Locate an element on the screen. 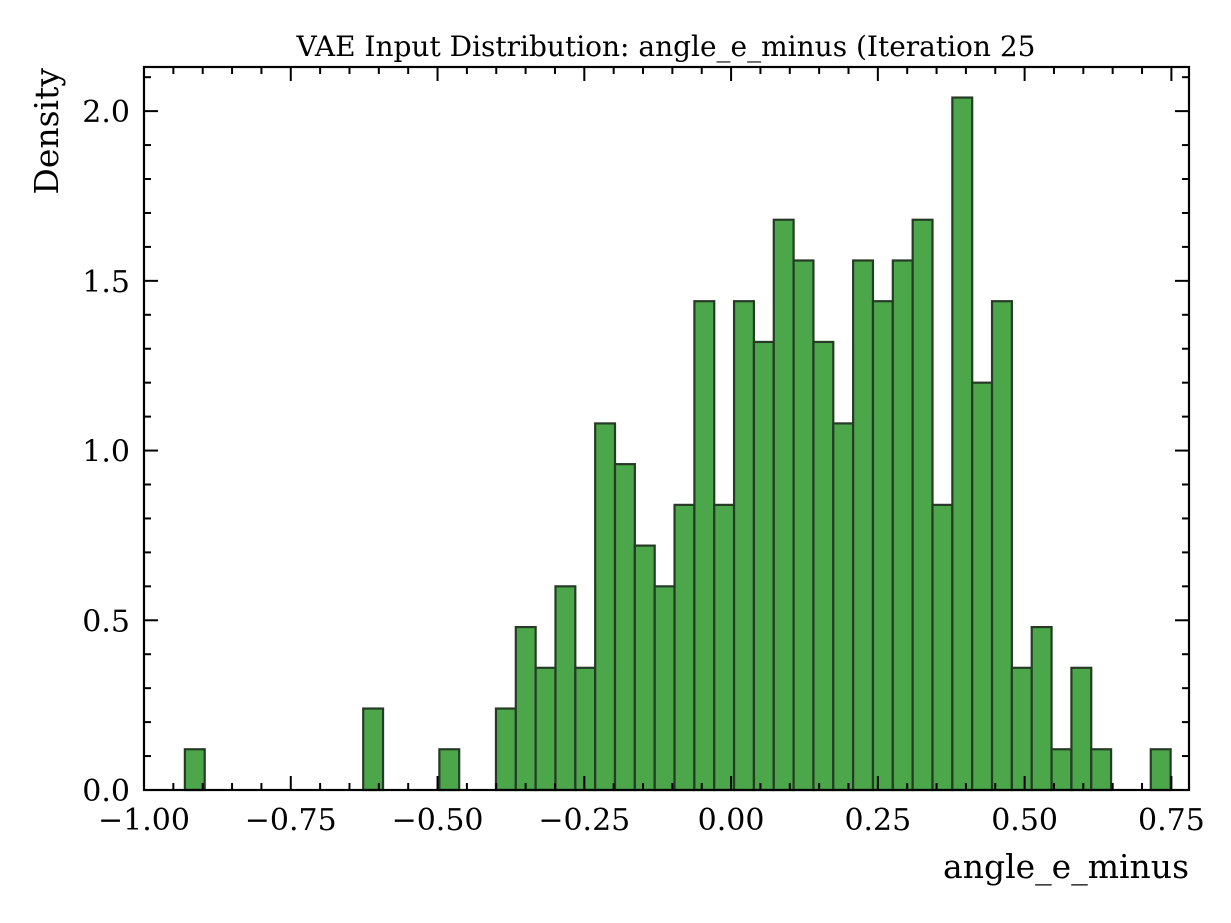 This screenshot has width=1231, height=923. x-tick-label: −1.00 is located at coordinates (144, 820).